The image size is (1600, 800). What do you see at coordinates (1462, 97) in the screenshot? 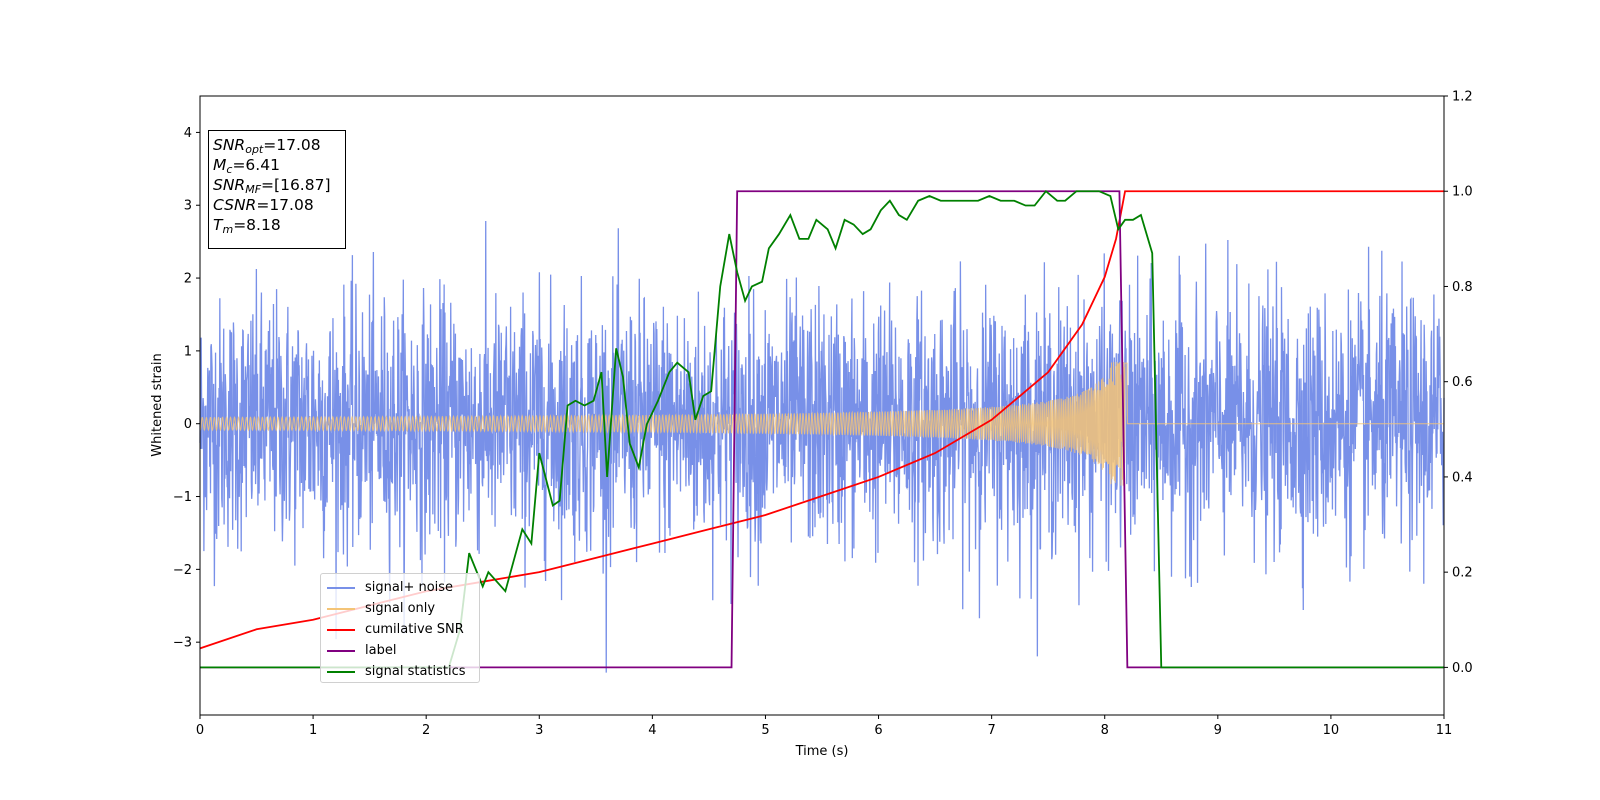
I see `y-right-tick-label: 1.2` at bounding box center [1462, 97].